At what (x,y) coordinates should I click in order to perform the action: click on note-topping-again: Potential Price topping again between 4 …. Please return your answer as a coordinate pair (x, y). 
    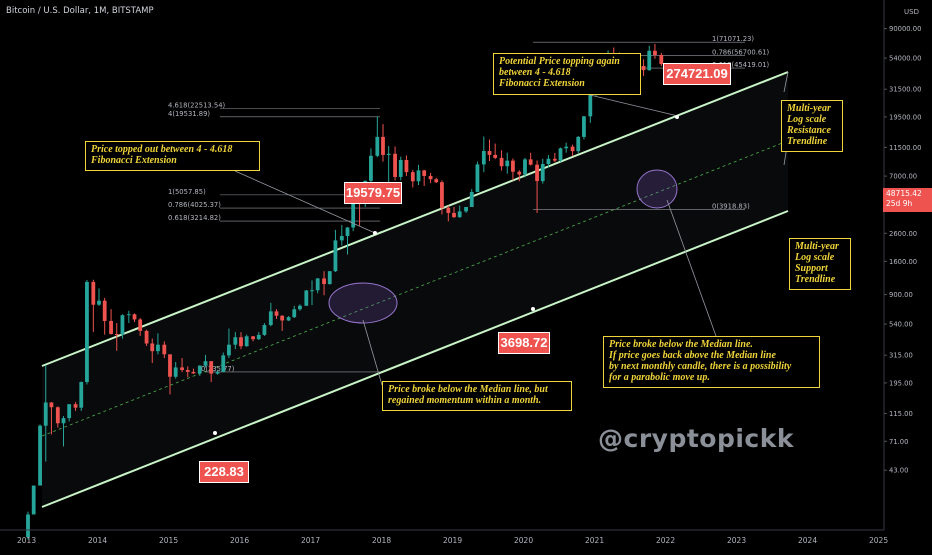
    Looking at the image, I should click on (567, 74).